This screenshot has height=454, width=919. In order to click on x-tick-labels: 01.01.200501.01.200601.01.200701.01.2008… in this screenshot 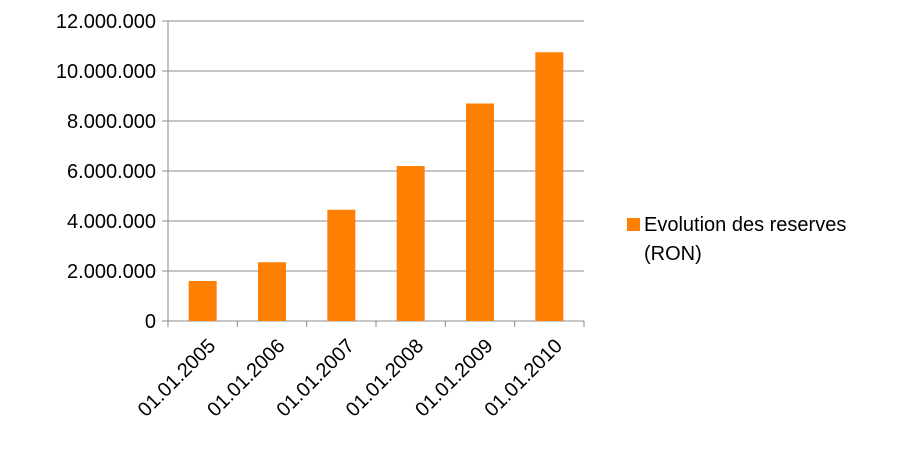, I will do `click(350, 378)`.